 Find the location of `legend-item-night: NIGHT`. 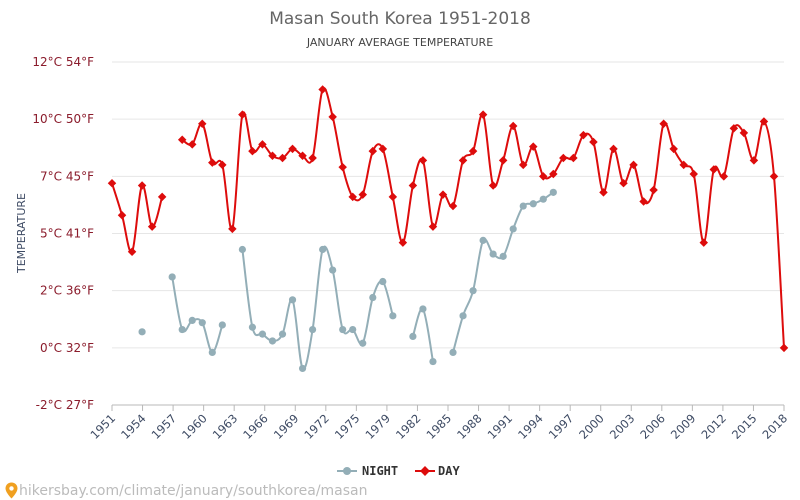

legend-item-night: NIGHT is located at coordinates (367, 471).